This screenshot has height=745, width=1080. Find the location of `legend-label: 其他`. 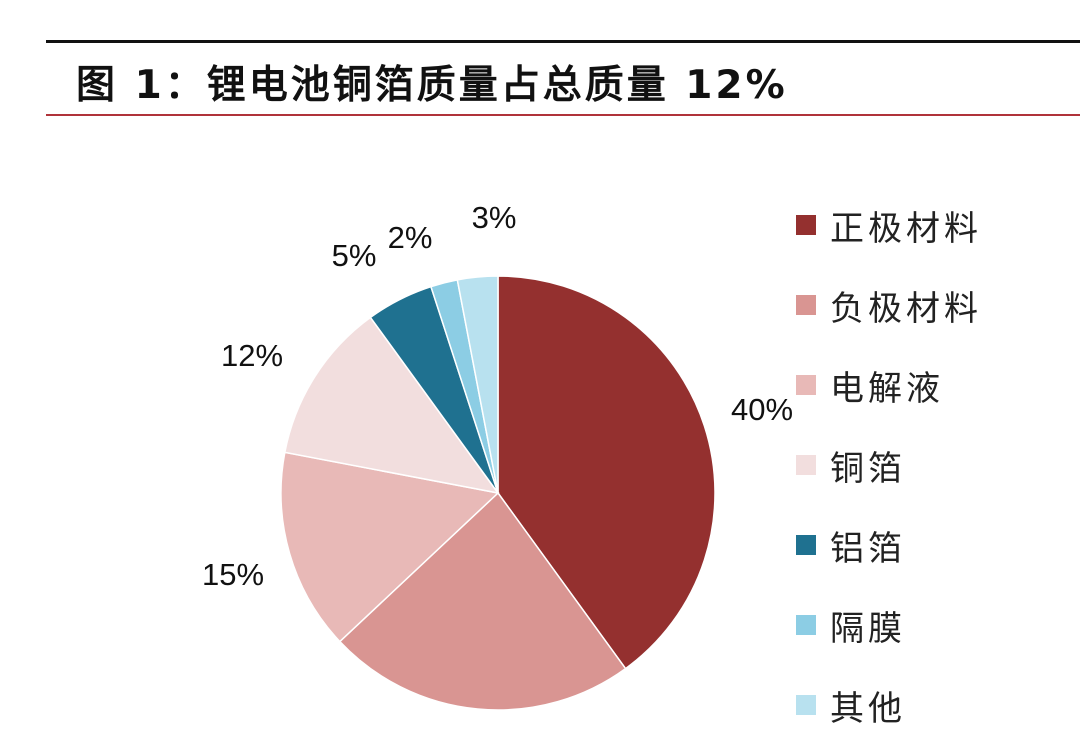

legend-label: 其他 is located at coordinates (868, 708).